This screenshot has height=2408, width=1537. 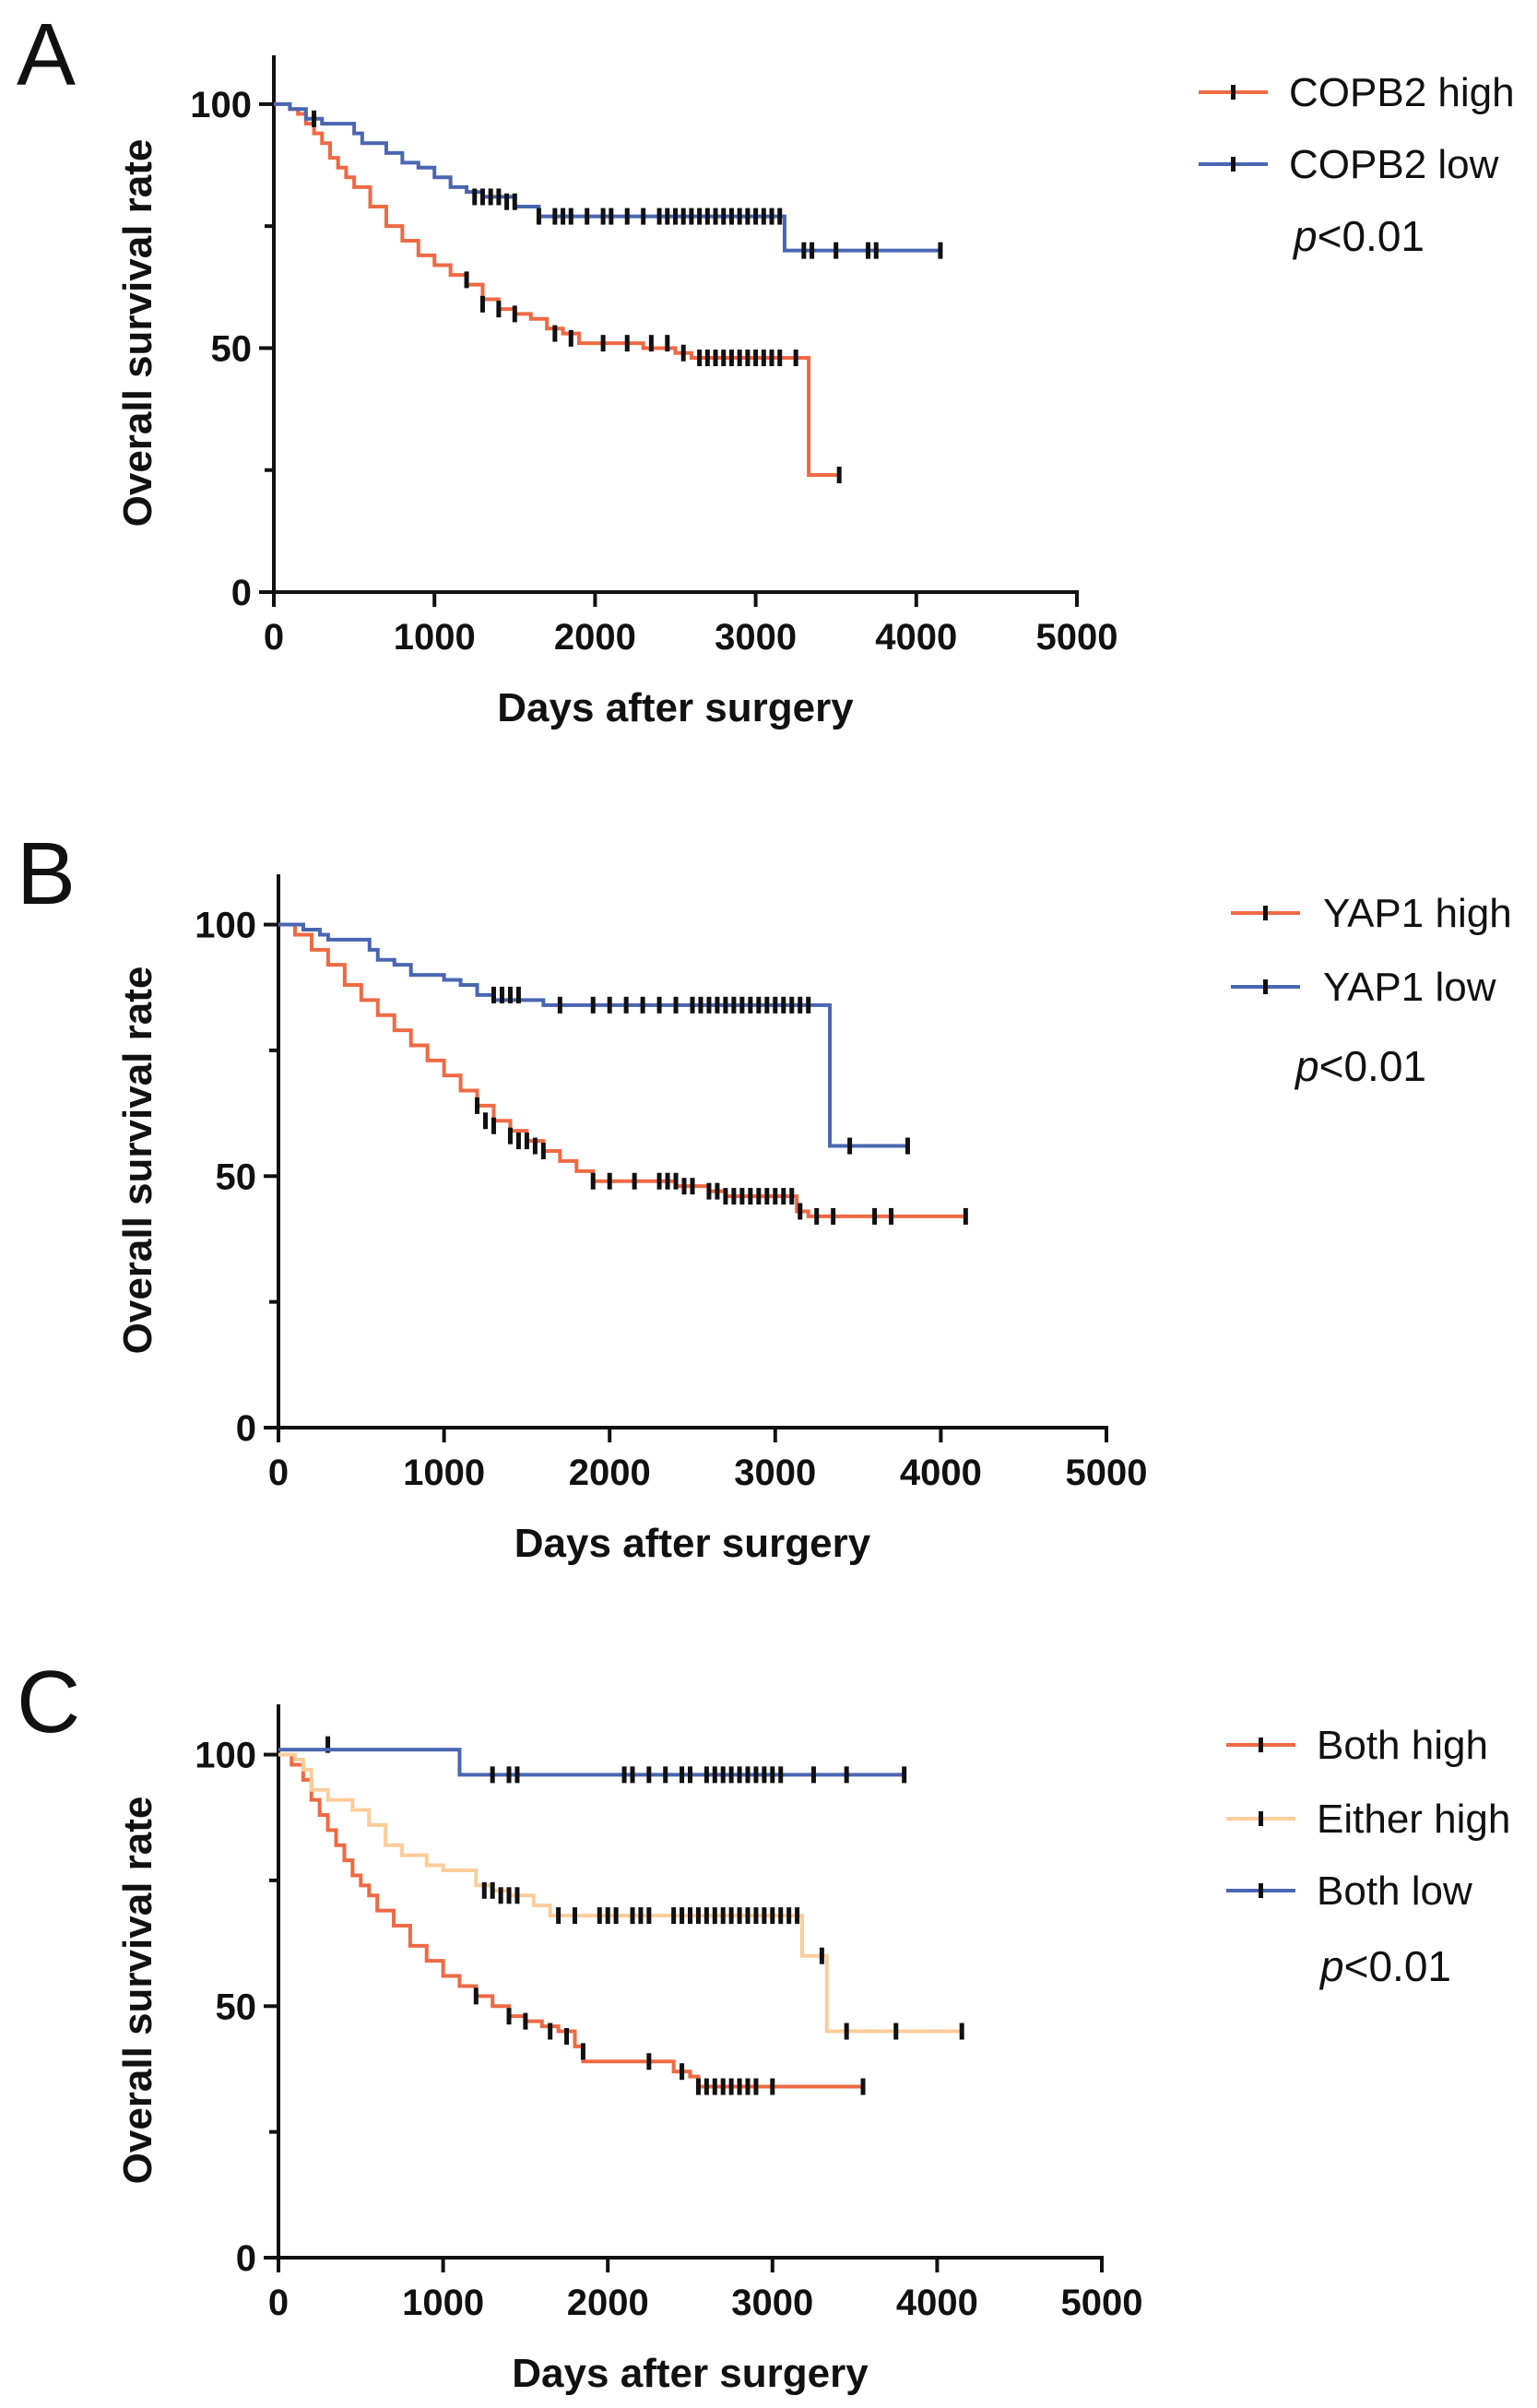 What do you see at coordinates (46, 55) in the screenshot?
I see `panel-letter: A` at bounding box center [46, 55].